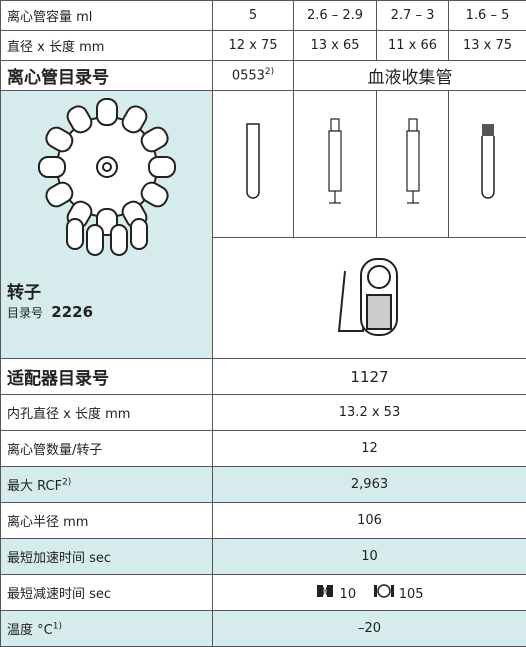 This screenshot has width=526, height=647. I want to click on cell: 5, so click(253, 16).